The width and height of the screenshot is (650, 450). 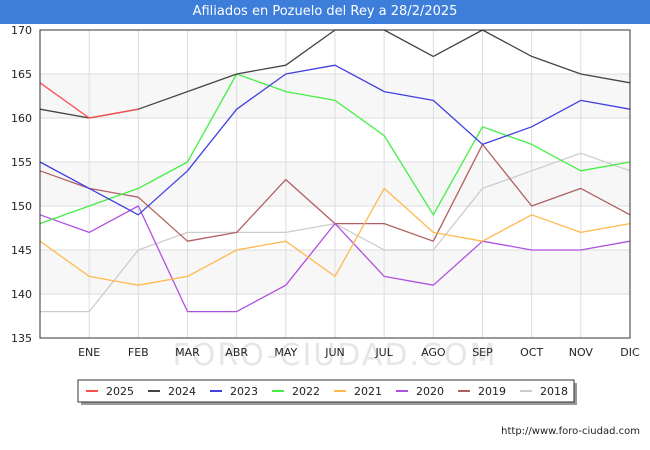 I want to click on x-tick-label: JUL, so click(x=383, y=352).